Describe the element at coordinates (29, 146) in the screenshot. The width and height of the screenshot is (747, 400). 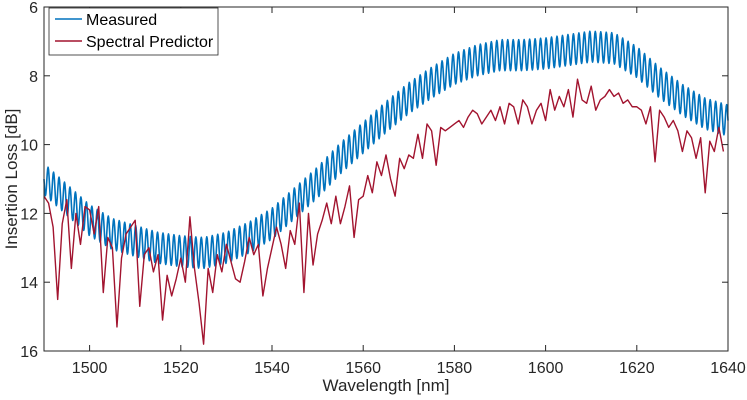
I see `y-tick-label: 10` at that location.